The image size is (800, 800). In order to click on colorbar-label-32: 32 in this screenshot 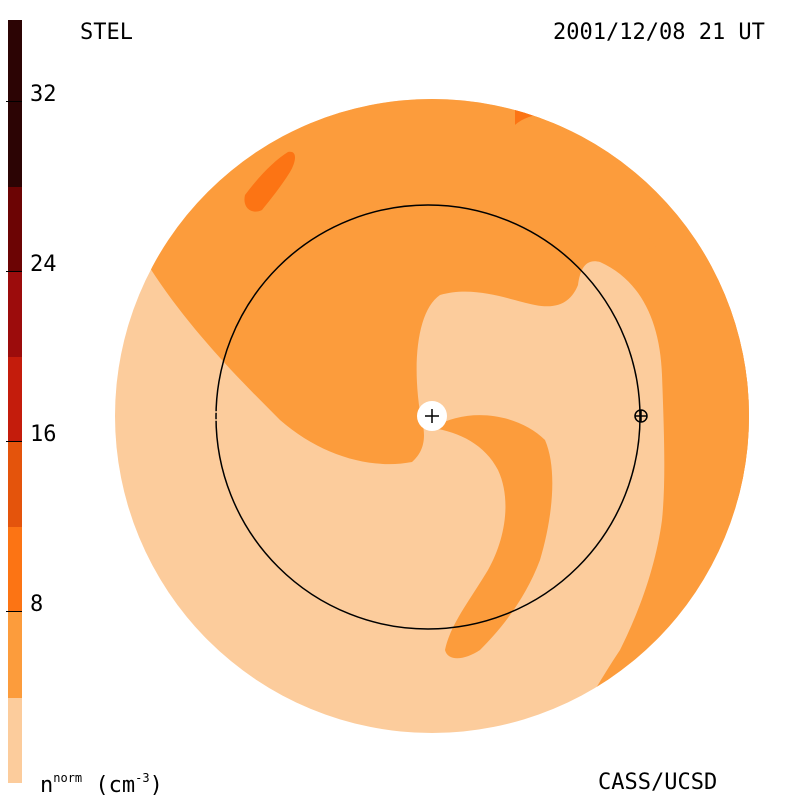, I will do `click(43, 94)`.